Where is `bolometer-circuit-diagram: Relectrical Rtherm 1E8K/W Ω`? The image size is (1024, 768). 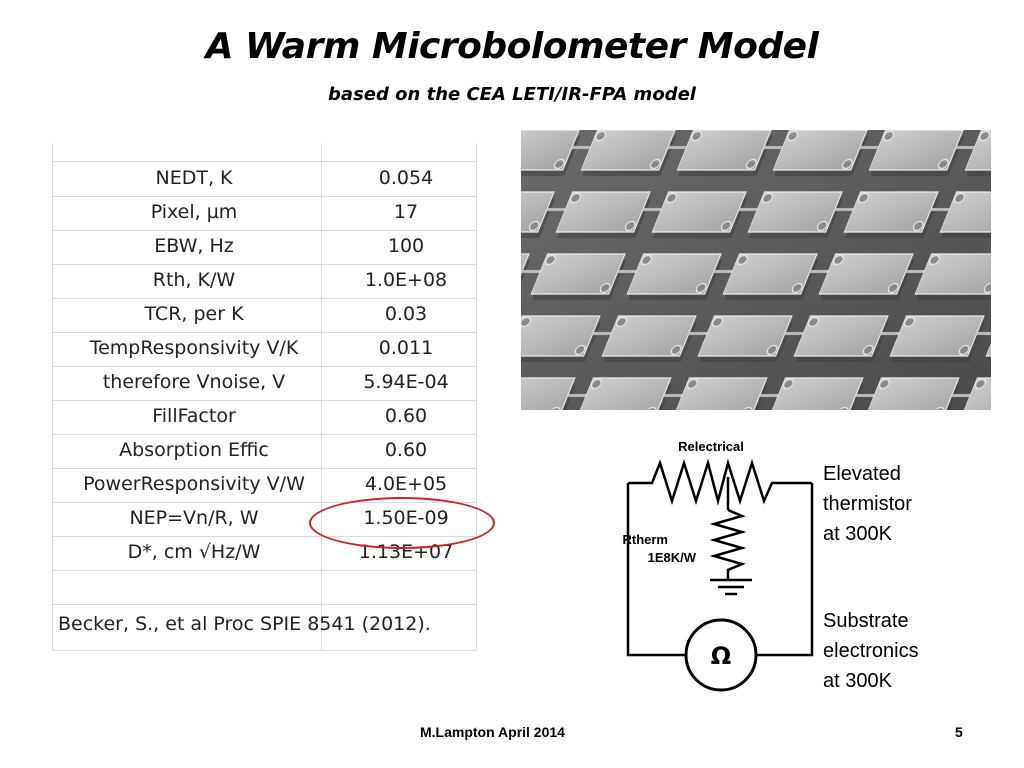 bolometer-circuit-diagram: Relectrical Rtherm 1E8K/W Ω is located at coordinates (718, 565).